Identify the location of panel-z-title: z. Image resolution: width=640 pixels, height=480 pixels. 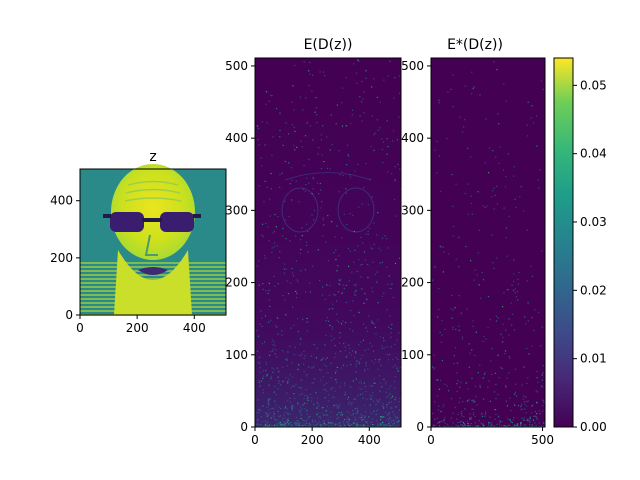
(152, 157).